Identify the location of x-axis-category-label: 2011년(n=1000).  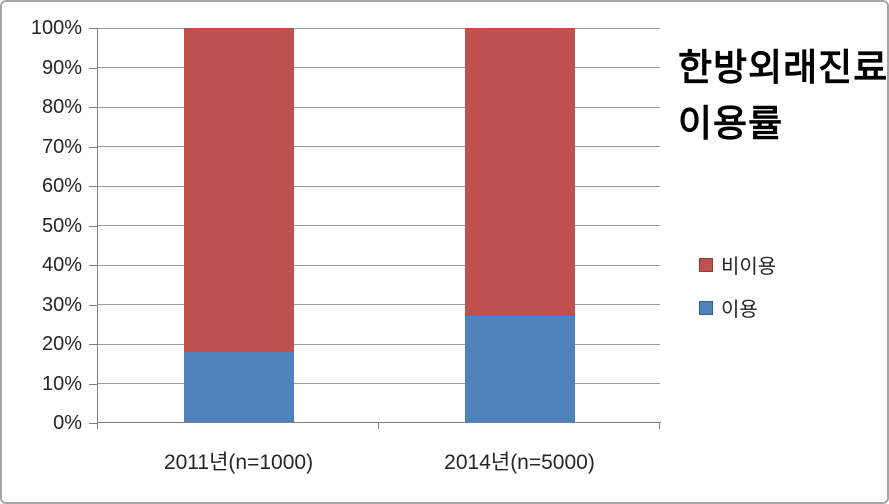
(238, 462).